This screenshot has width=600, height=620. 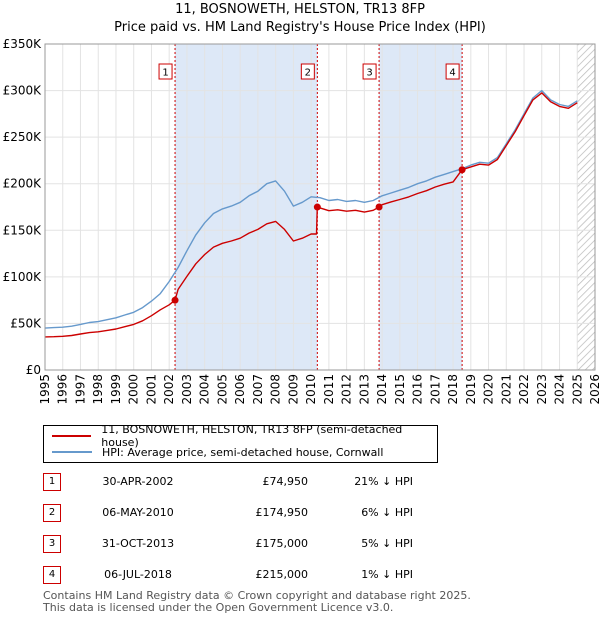 What do you see at coordinates (329, 389) in the screenshot?
I see `x-tick-label: 2011` at bounding box center [329, 389].